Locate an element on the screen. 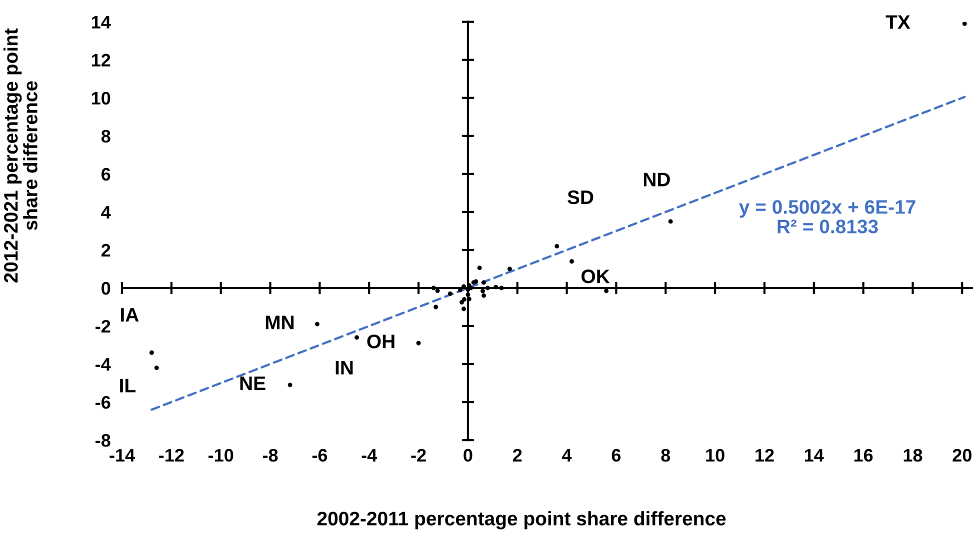 Image resolution: width=973 pixels, height=546 pixels. y-tick-label: -4 is located at coordinates (103, 364).